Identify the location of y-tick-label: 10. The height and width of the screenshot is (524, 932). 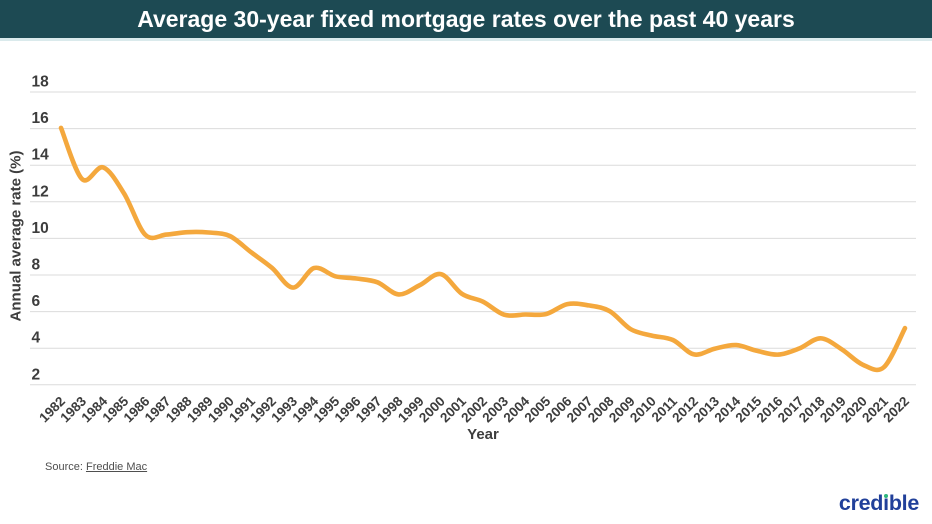
(40, 228).